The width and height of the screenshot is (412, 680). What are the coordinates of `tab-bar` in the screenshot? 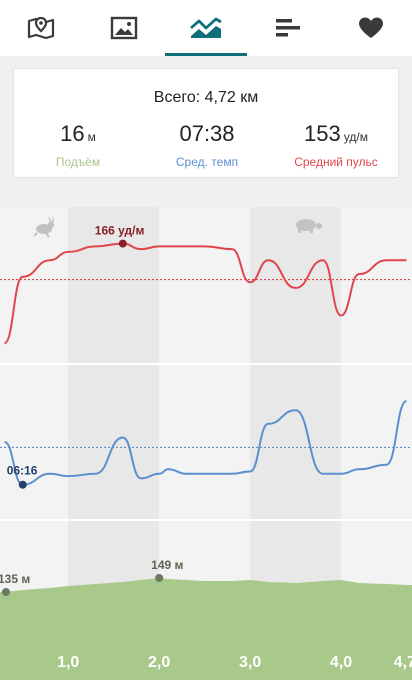 It's located at (206, 28).